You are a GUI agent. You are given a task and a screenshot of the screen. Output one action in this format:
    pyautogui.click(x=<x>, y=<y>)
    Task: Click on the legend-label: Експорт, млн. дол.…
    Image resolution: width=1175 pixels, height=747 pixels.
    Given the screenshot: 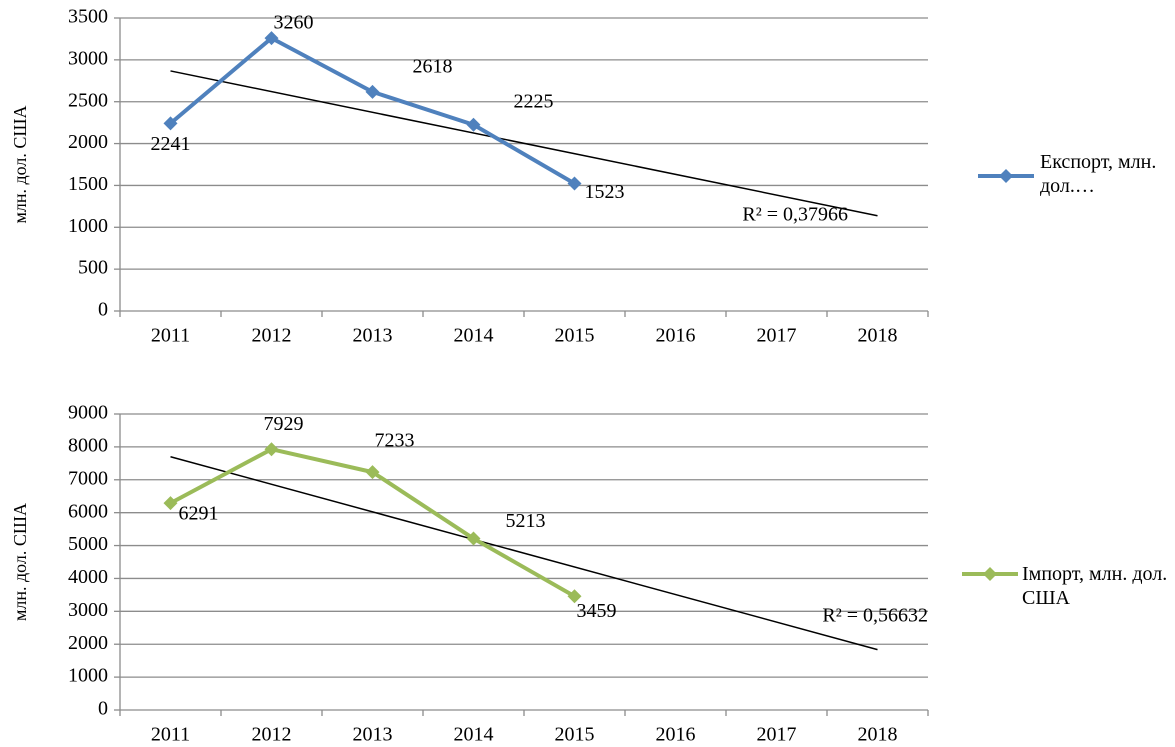 What is the action you would take?
    pyautogui.click(x=1098, y=174)
    